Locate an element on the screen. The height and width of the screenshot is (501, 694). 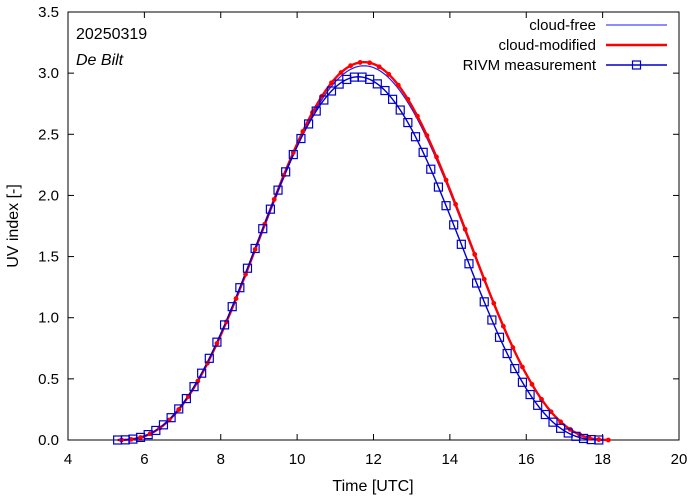
legend-label-measurement: RIVM measurement is located at coordinates (530, 65).